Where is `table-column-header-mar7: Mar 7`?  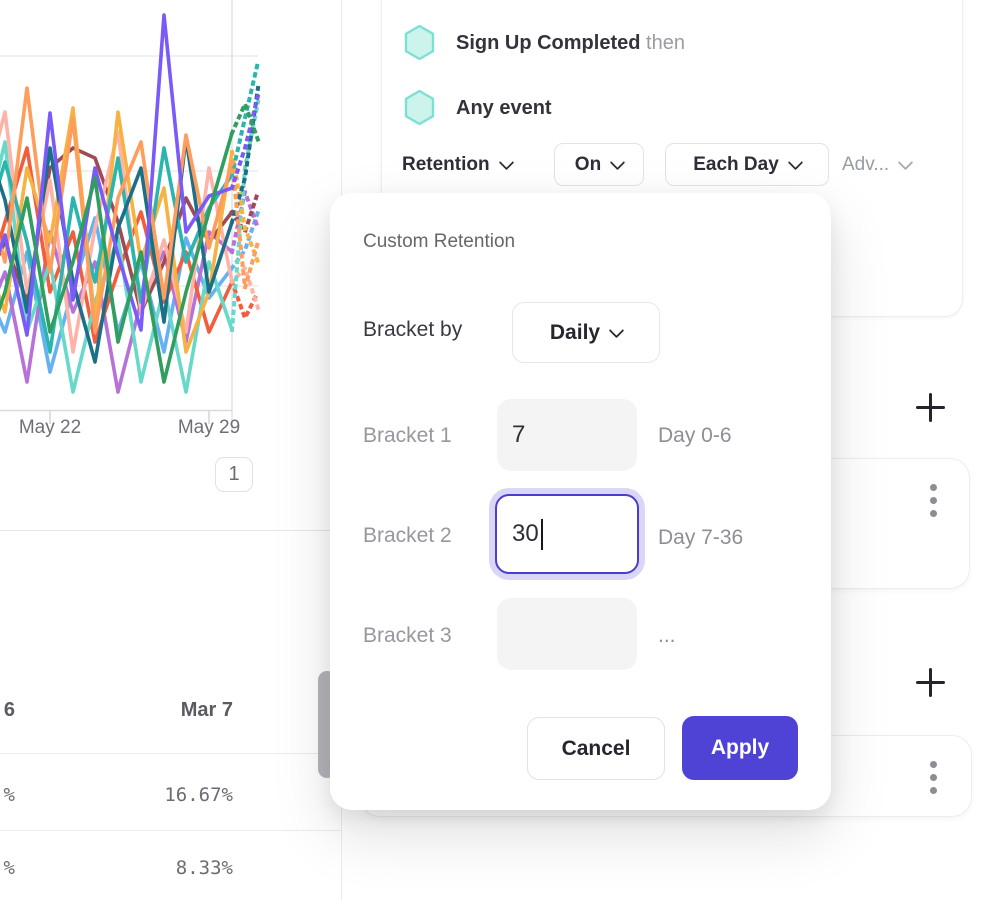
table-column-header-mar7: Mar 7 is located at coordinates (206, 710).